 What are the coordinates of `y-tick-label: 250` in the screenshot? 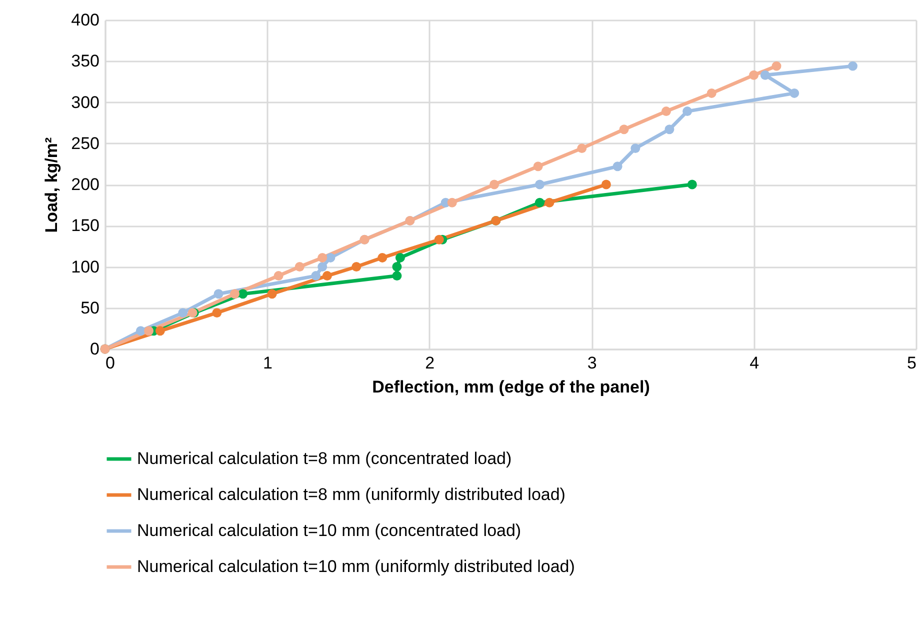 It's located at (85, 143).